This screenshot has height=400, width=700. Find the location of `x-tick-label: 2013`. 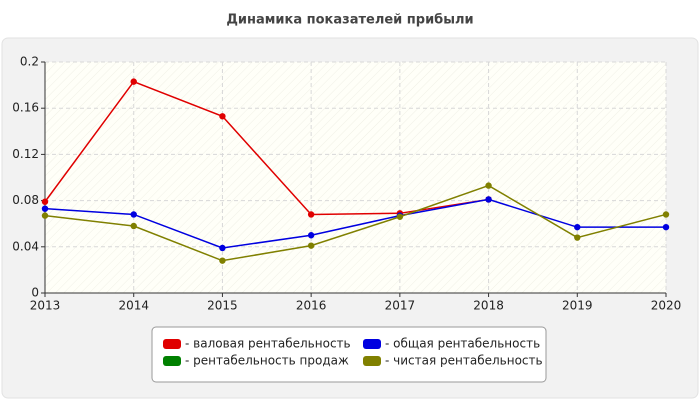

x-tick-label: 2013 is located at coordinates (45, 306).